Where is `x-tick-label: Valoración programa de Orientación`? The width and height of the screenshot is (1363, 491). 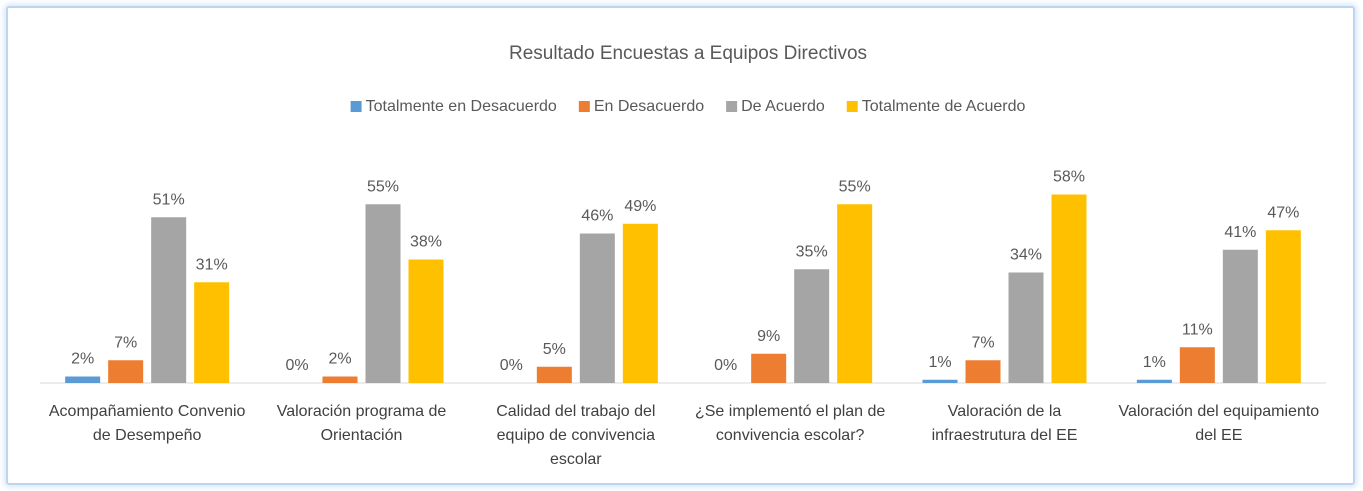
x-tick-label: Valoración programa de Orientación is located at coordinates (361, 423).